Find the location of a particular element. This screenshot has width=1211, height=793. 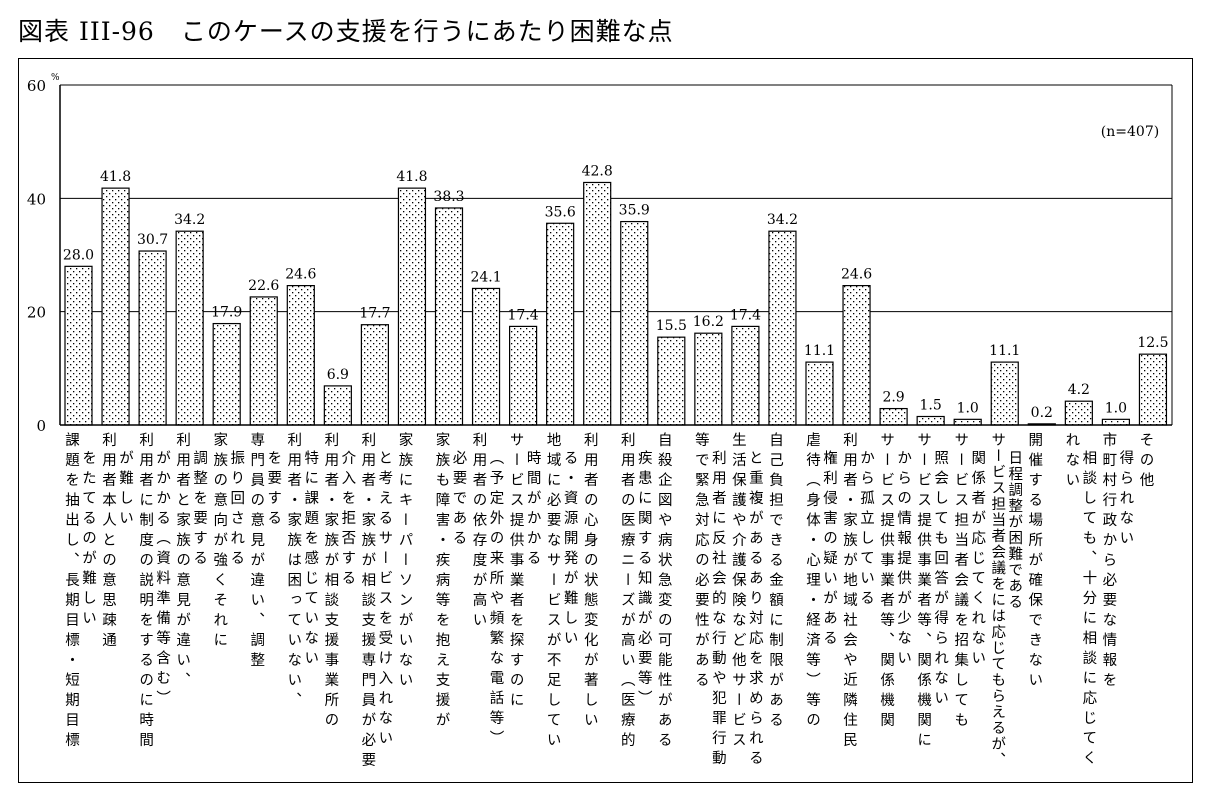

x-category-label: 利用者の依存度が高い （予定外の来所や頻繁な電話等） is located at coordinates (487, 591).